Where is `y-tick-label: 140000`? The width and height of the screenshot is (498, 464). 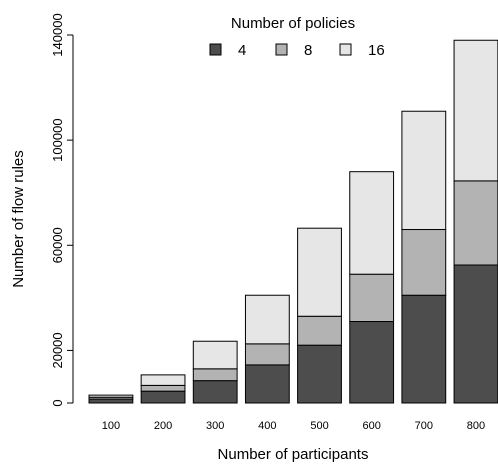
y-tick-label: 140000 is located at coordinates (57, 34).